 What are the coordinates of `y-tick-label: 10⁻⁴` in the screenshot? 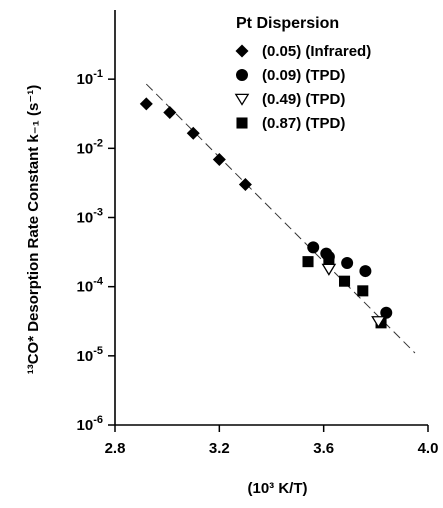 It's located at (90, 286).